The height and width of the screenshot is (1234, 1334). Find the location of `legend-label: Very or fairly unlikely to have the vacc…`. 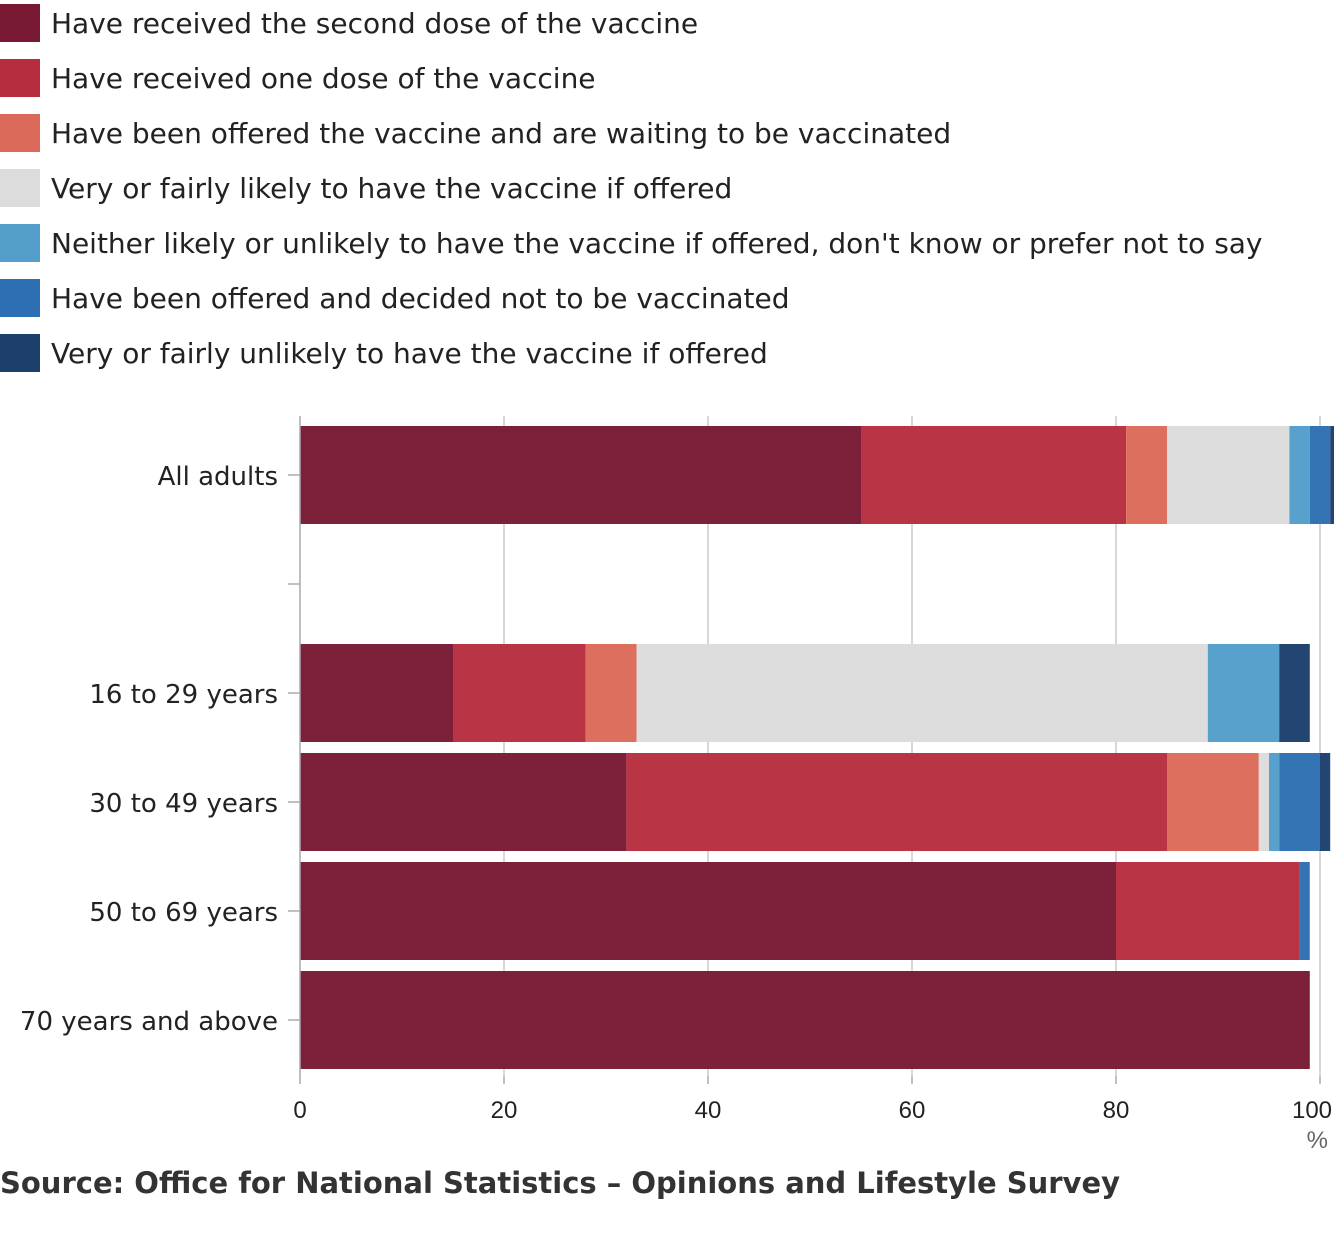

legend-label: Very or fairly unlikely to have the vacc… is located at coordinates (409, 353).